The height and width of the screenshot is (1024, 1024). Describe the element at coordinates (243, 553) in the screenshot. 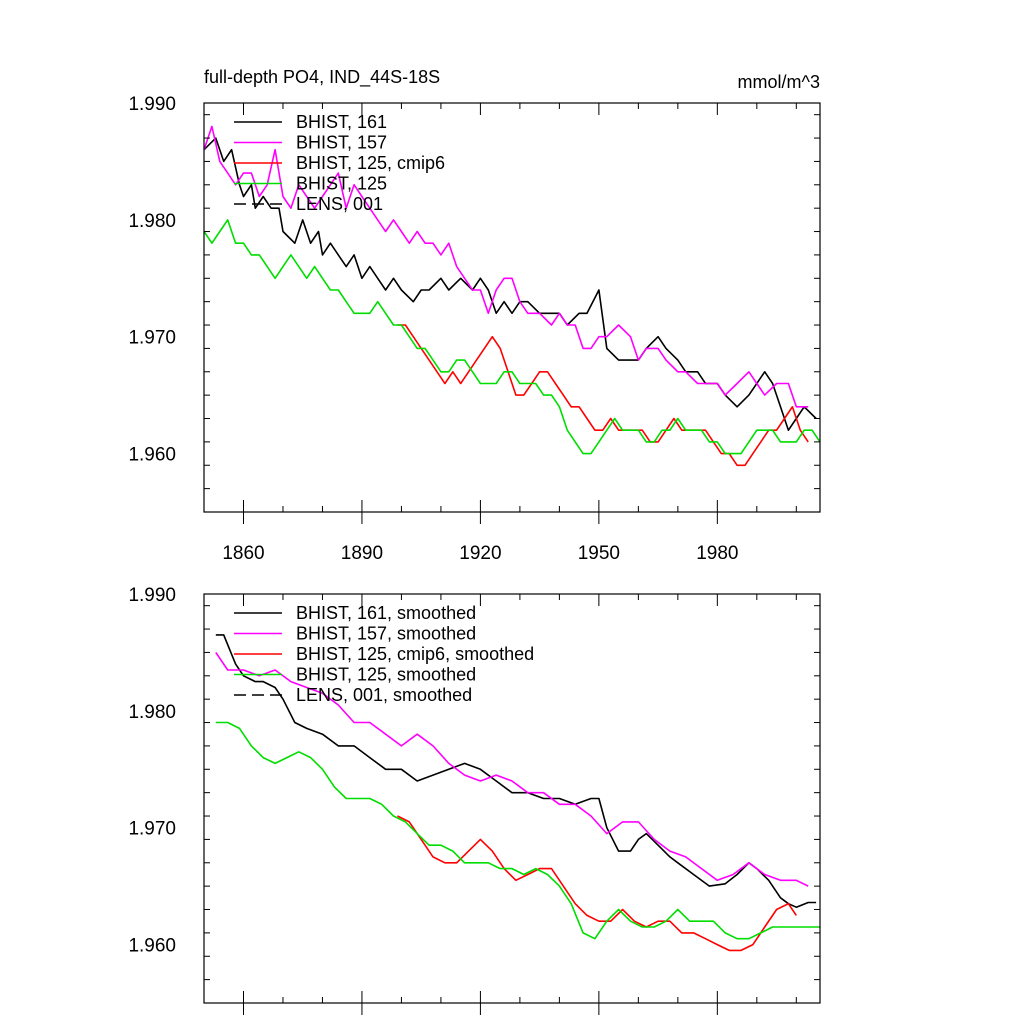

I see `x-tick-label: 1860` at that location.